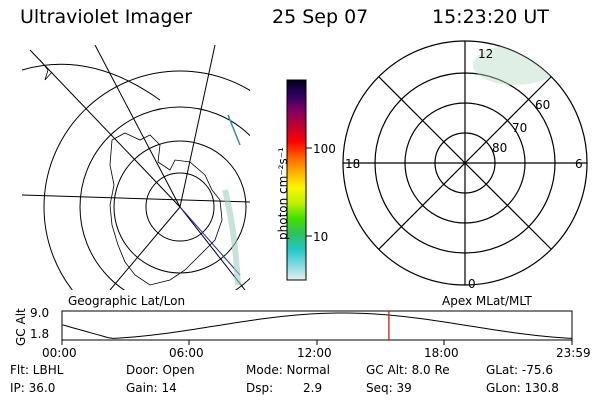 This screenshot has height=400, width=600. What do you see at coordinates (40, 334) in the screenshot?
I see `altitude-ytick-bottom: 1.8` at bounding box center [40, 334].